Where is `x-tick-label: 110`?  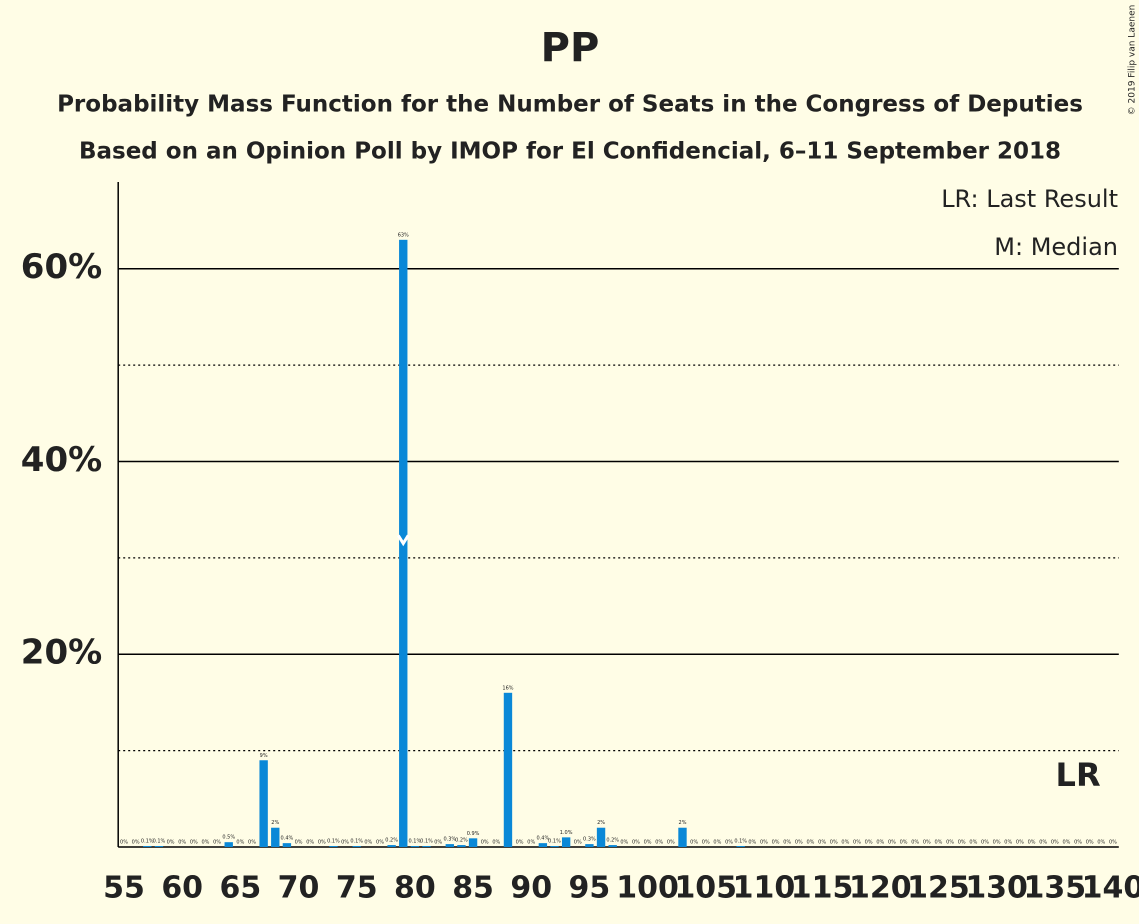 x-tick-label: 110 is located at coordinates (764, 888).